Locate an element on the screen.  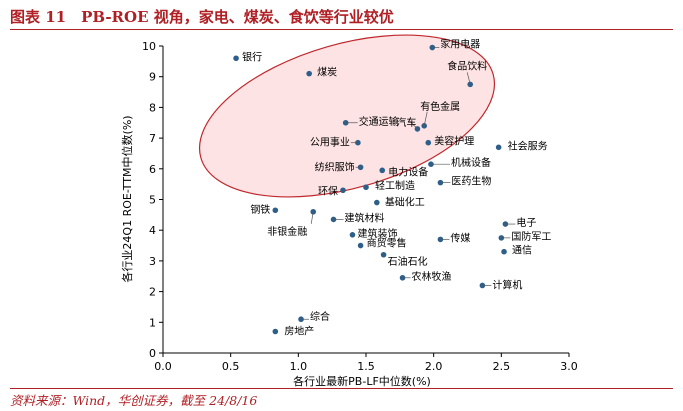
point-label: 电子 is located at coordinates (526, 222).